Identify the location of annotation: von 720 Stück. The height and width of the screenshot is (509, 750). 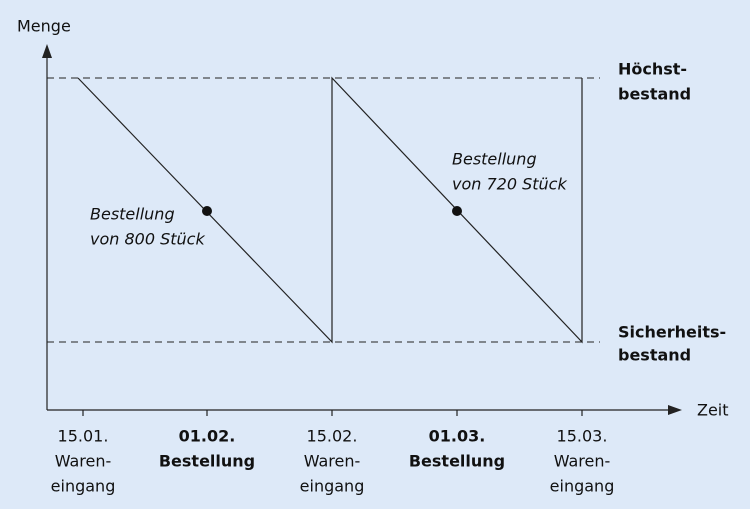
(509, 184).